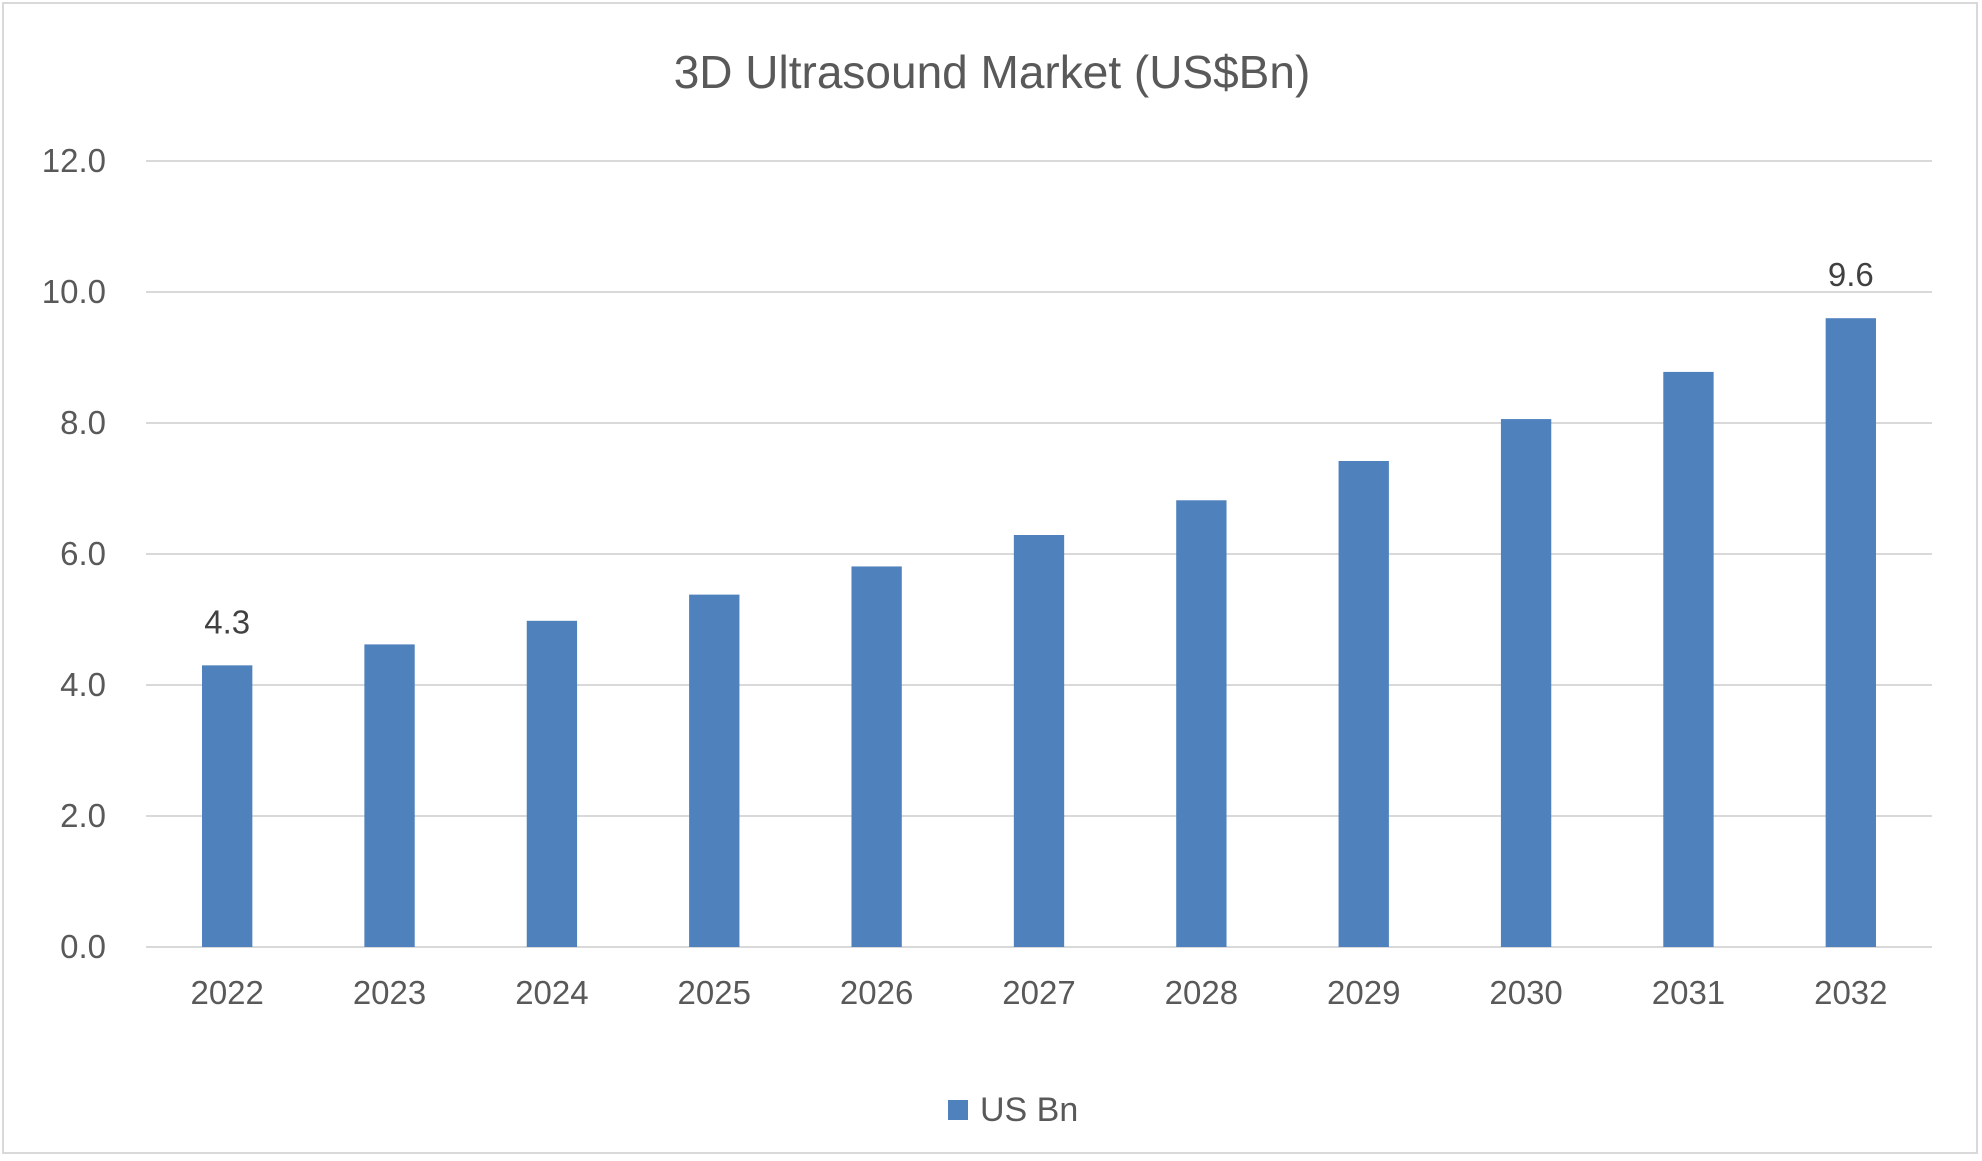 The width and height of the screenshot is (1982, 1161). What do you see at coordinates (83, 815) in the screenshot?
I see `y-tick-label: 2.0` at bounding box center [83, 815].